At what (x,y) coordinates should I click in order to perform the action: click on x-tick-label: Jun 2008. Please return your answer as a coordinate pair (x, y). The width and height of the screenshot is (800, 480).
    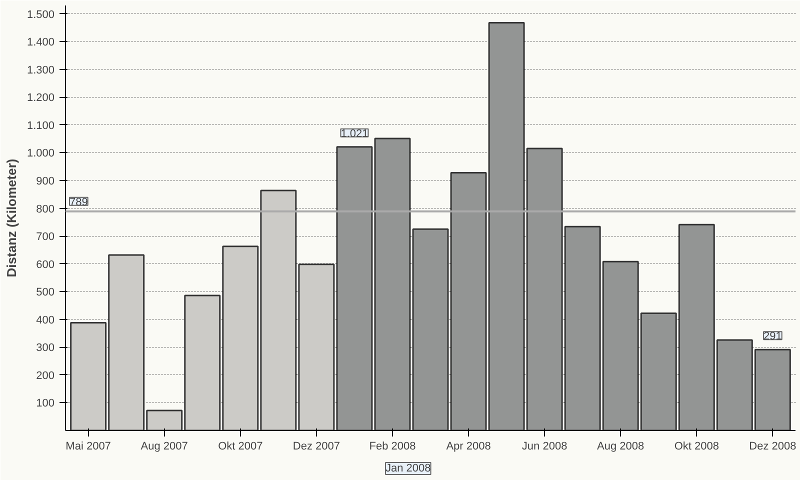
    Looking at the image, I should click on (545, 446).